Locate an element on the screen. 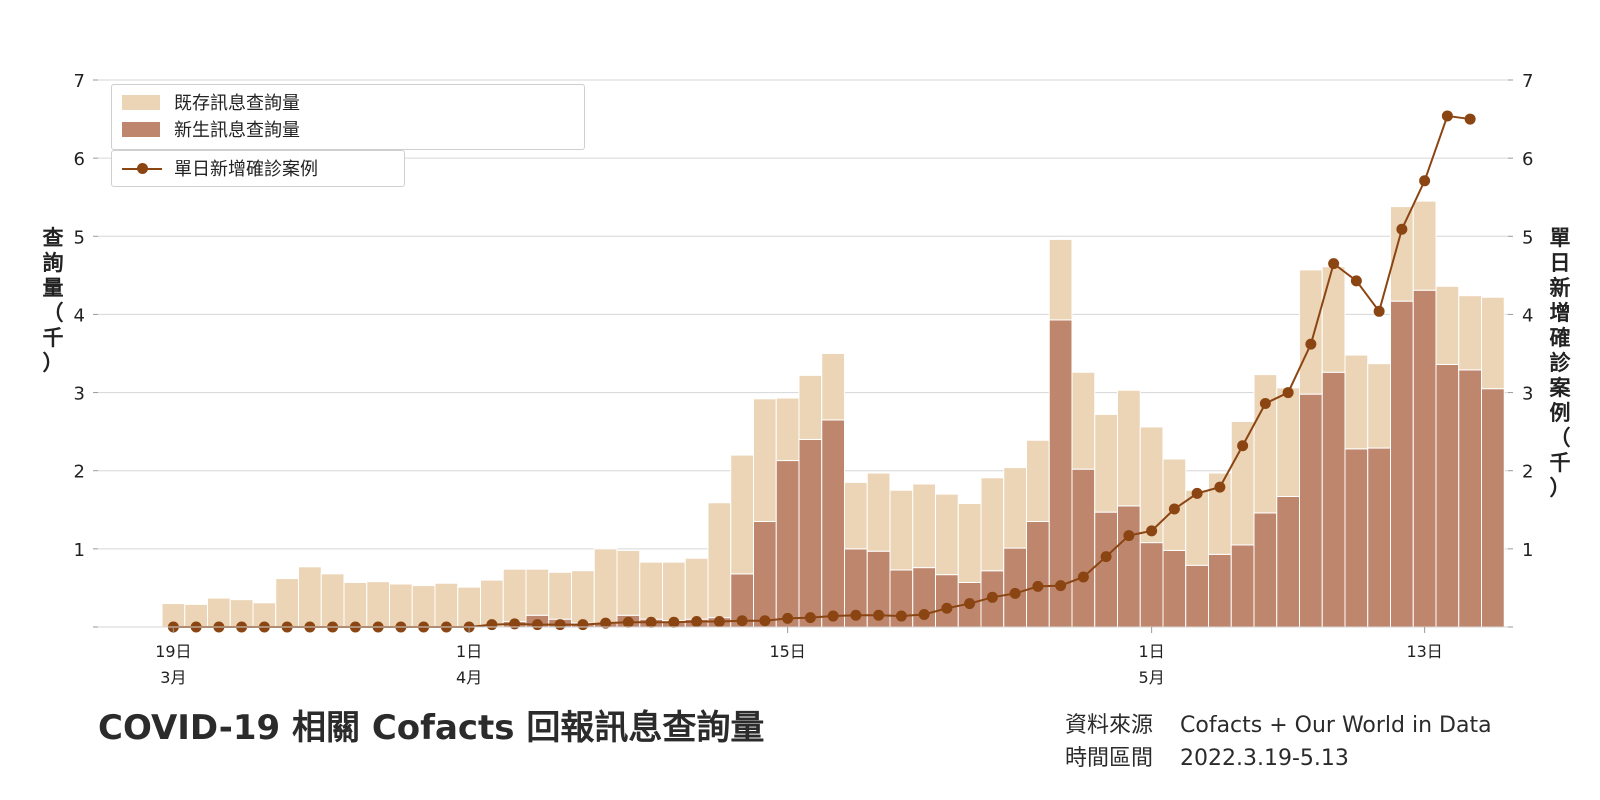 Image resolution: width=1600 pixels, height=800 pixels. legend-item-new: 新生訊息查詢量 is located at coordinates (211, 129).